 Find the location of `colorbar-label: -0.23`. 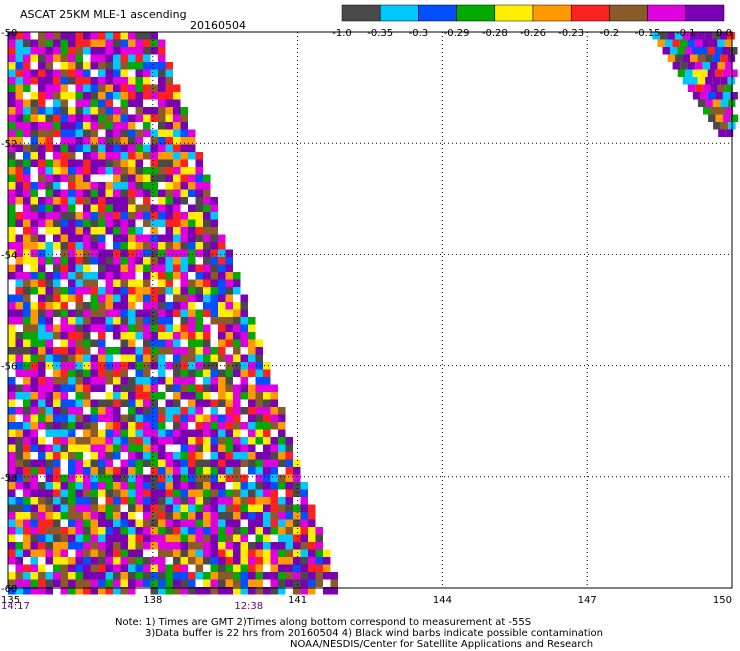

colorbar-label: -0.23 is located at coordinates (571, 33).